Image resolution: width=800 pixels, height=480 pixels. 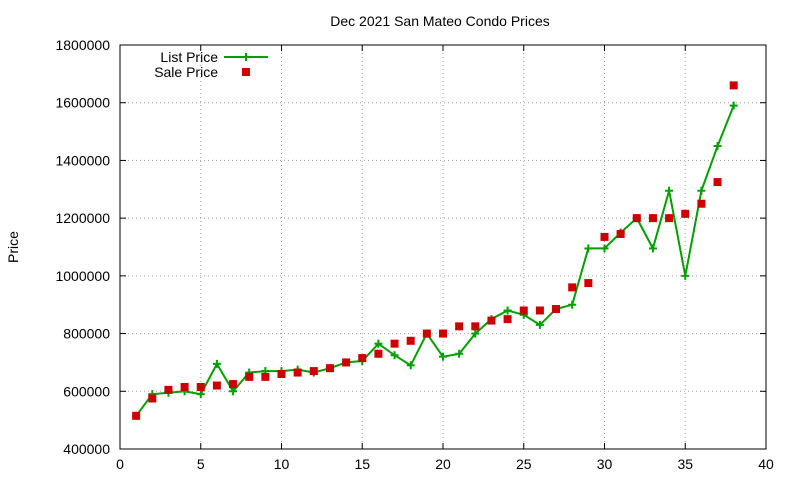 I want to click on y-tick-label: 800000, so click(x=86, y=334).